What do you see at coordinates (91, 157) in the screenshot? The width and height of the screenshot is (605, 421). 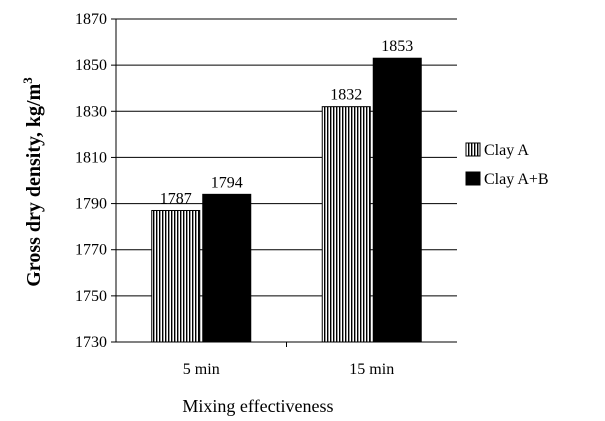 I see `y-tick-label: 1810` at bounding box center [91, 157].